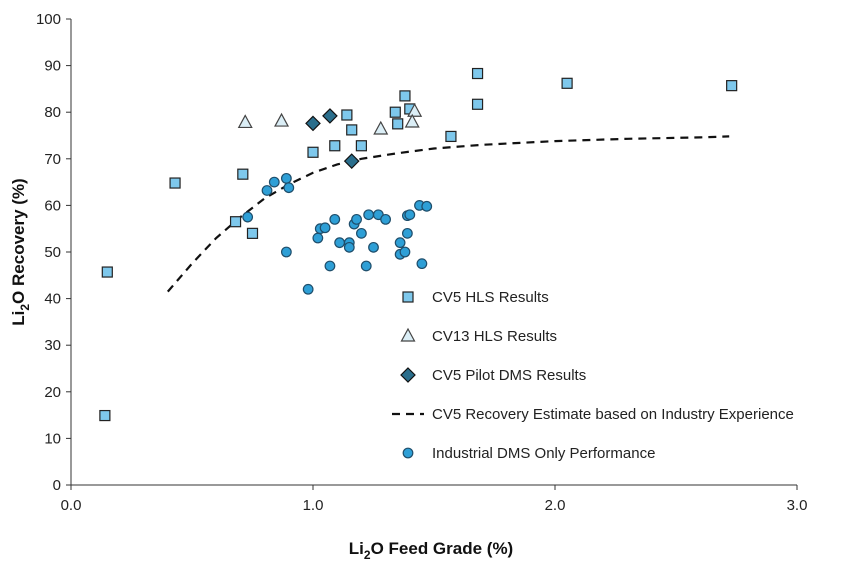  What do you see at coordinates (509, 375) in the screenshot?
I see `legend-label: CV5 Pilot DMS Results` at bounding box center [509, 375].